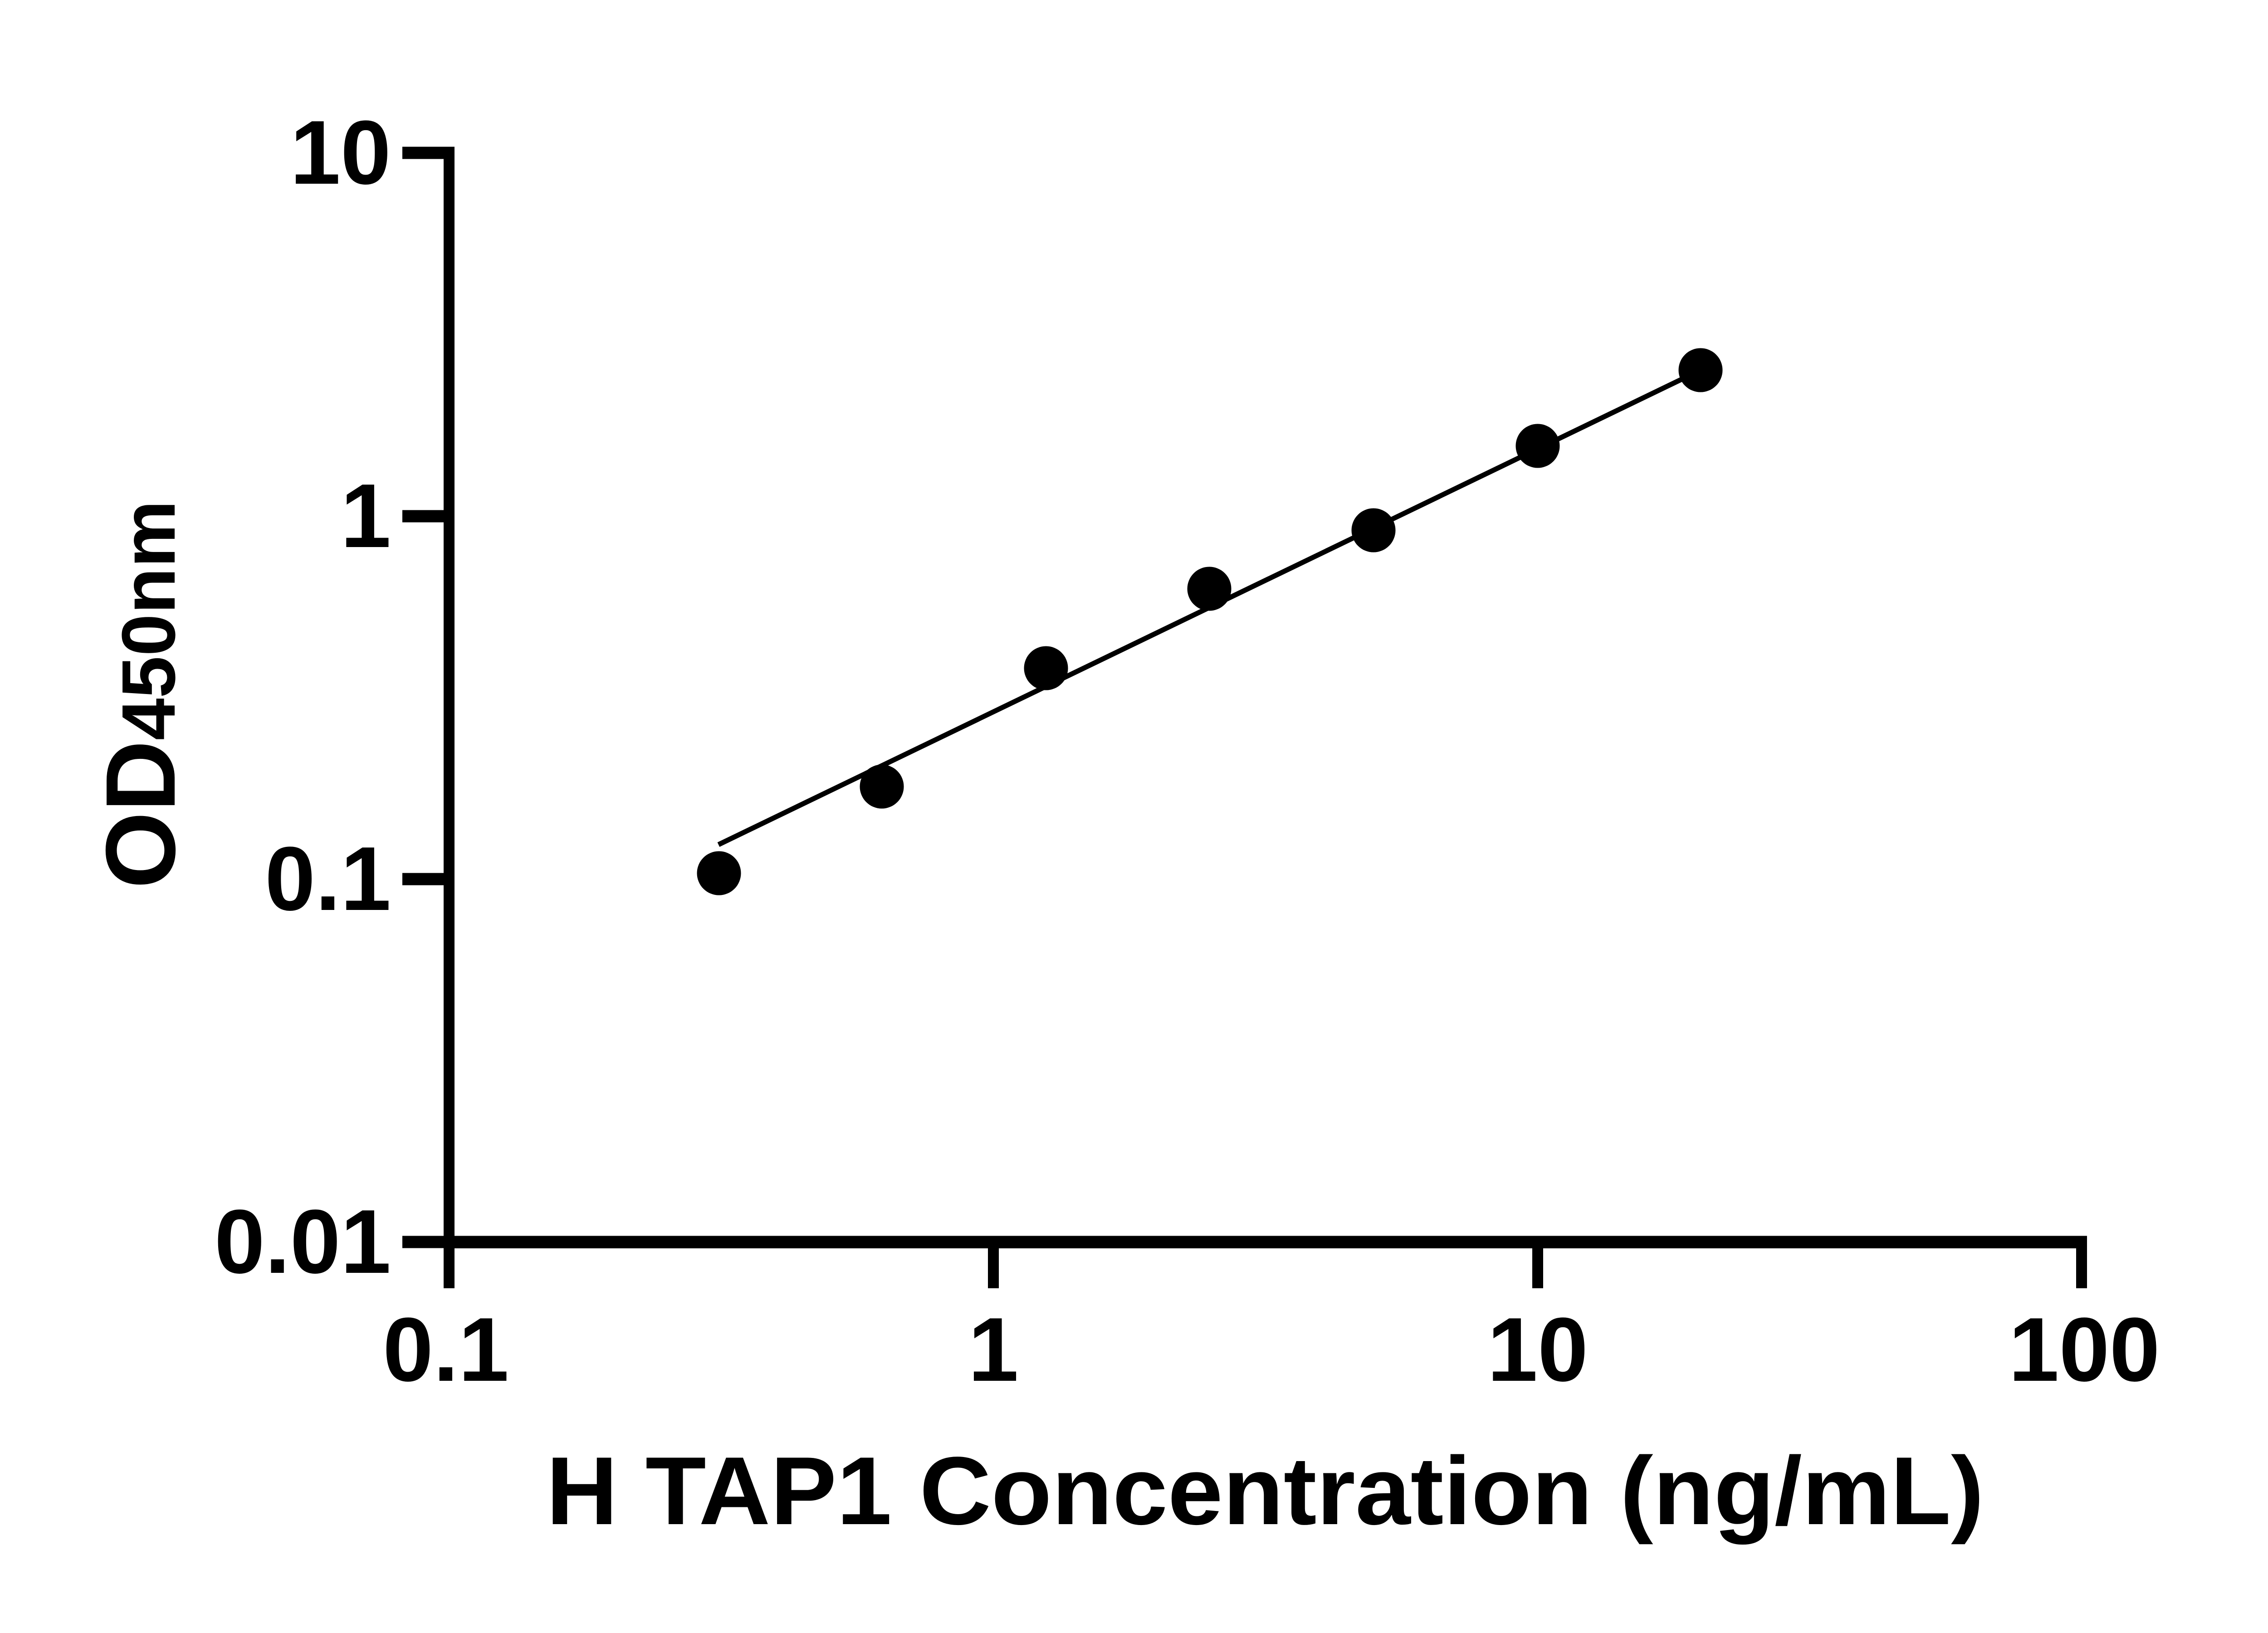  I want to click on svg-text: 0.01, so click(303, 1241).